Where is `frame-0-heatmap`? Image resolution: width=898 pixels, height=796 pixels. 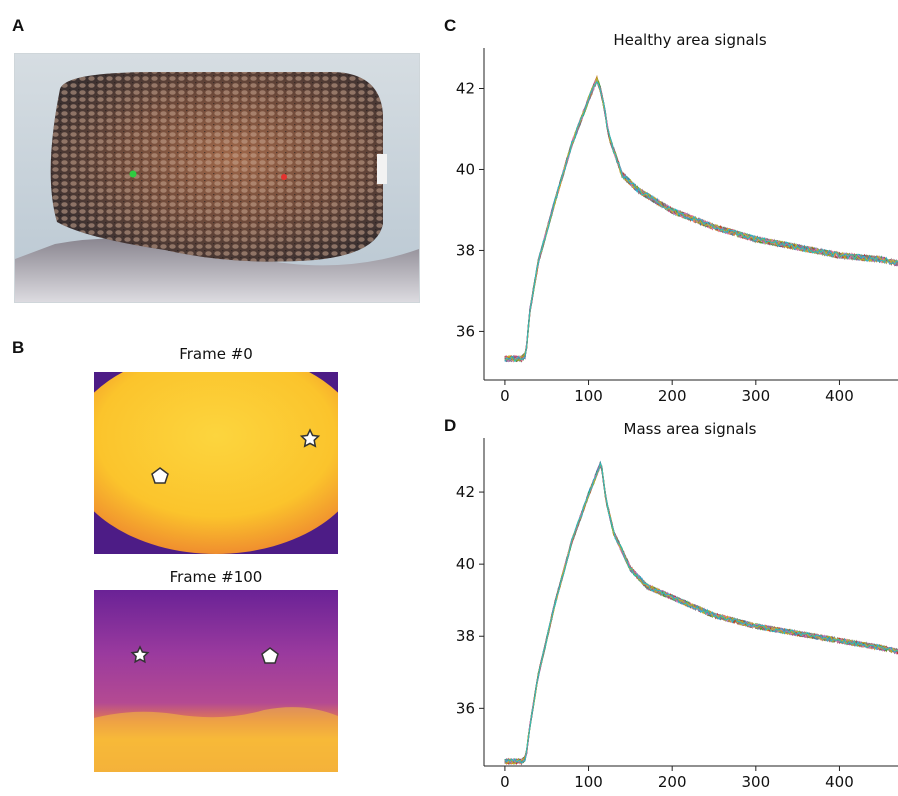 frame-0-heatmap is located at coordinates (216, 463).